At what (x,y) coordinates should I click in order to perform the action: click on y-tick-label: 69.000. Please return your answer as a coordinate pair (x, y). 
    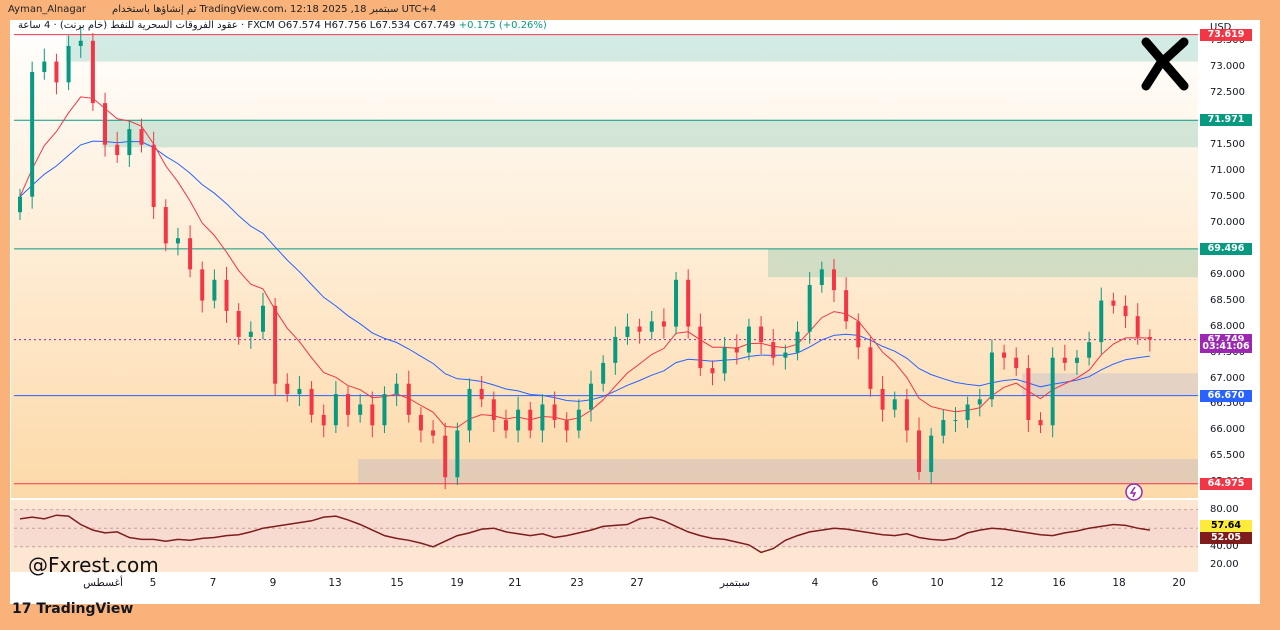
    Looking at the image, I should click on (1227, 274).